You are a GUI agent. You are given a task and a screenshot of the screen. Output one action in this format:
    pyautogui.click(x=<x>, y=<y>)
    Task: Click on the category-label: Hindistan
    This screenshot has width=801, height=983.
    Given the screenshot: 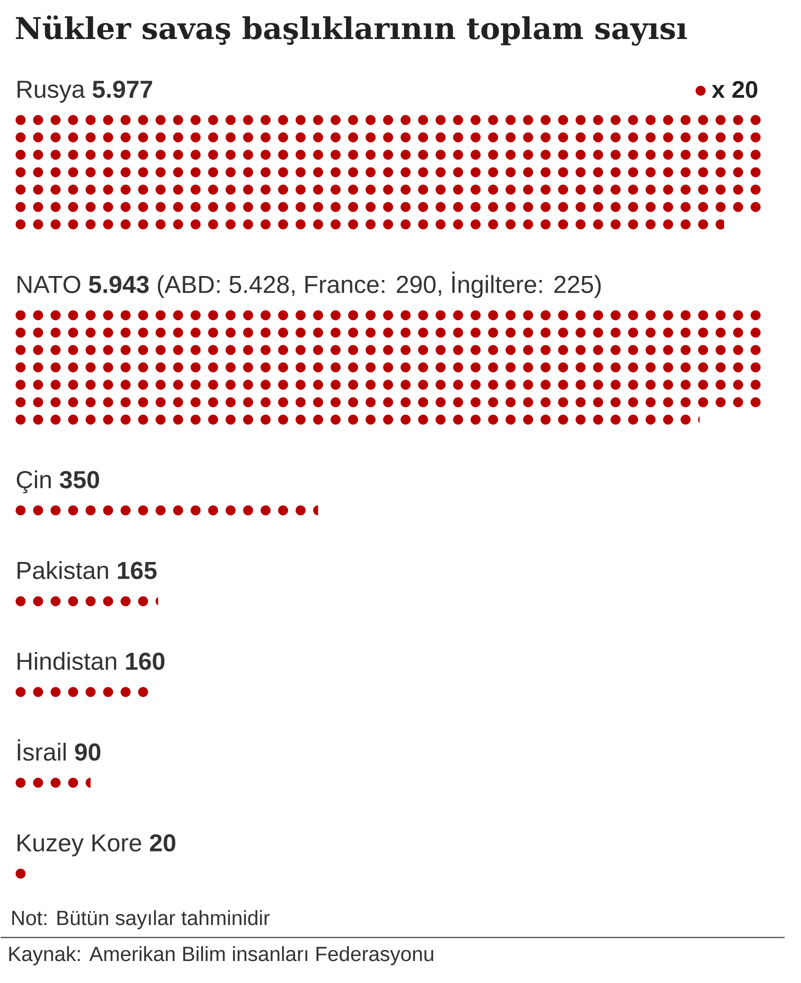 What is the action you would take?
    pyautogui.click(x=67, y=661)
    